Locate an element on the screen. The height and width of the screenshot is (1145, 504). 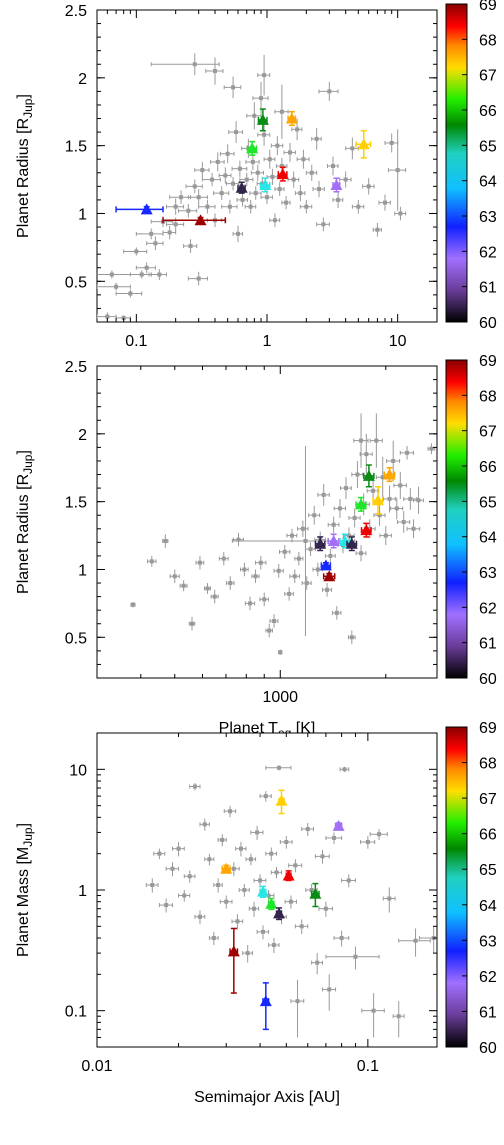
x-tick-label: 1 is located at coordinates (267, 341).